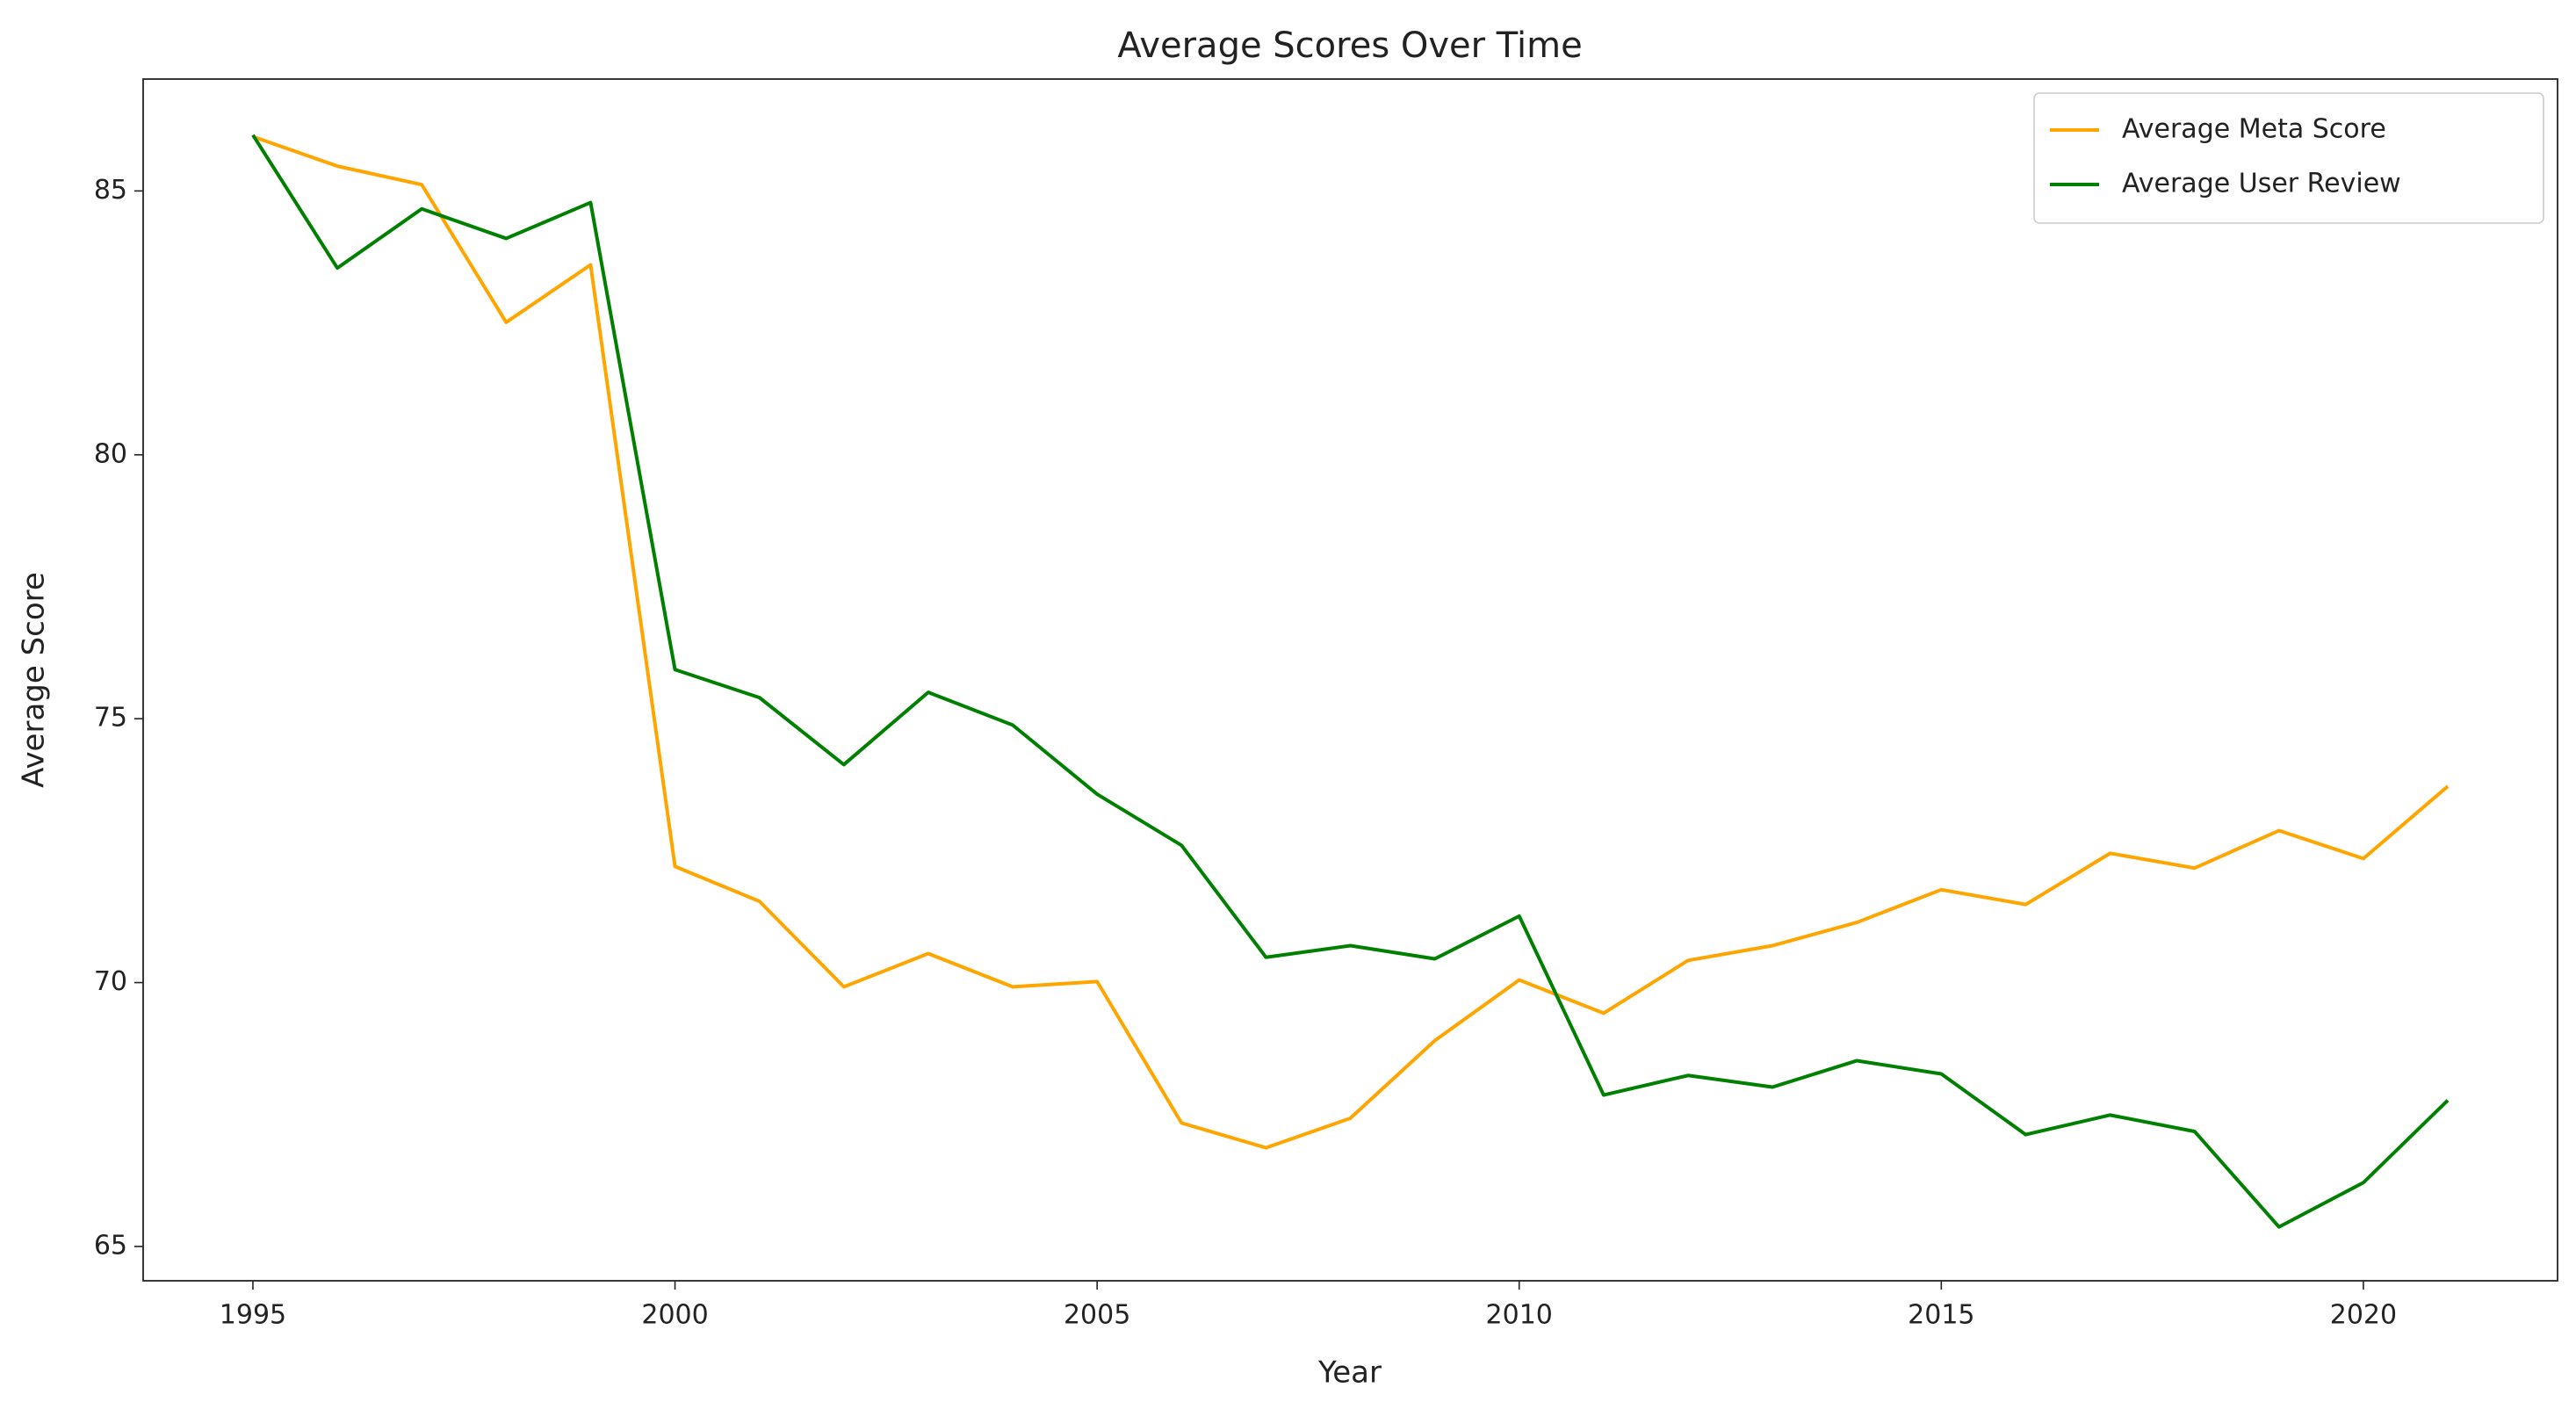 The image size is (2576, 1402). Describe the element at coordinates (2261, 184) in the screenshot. I see `legend-label: Average User Review` at that location.